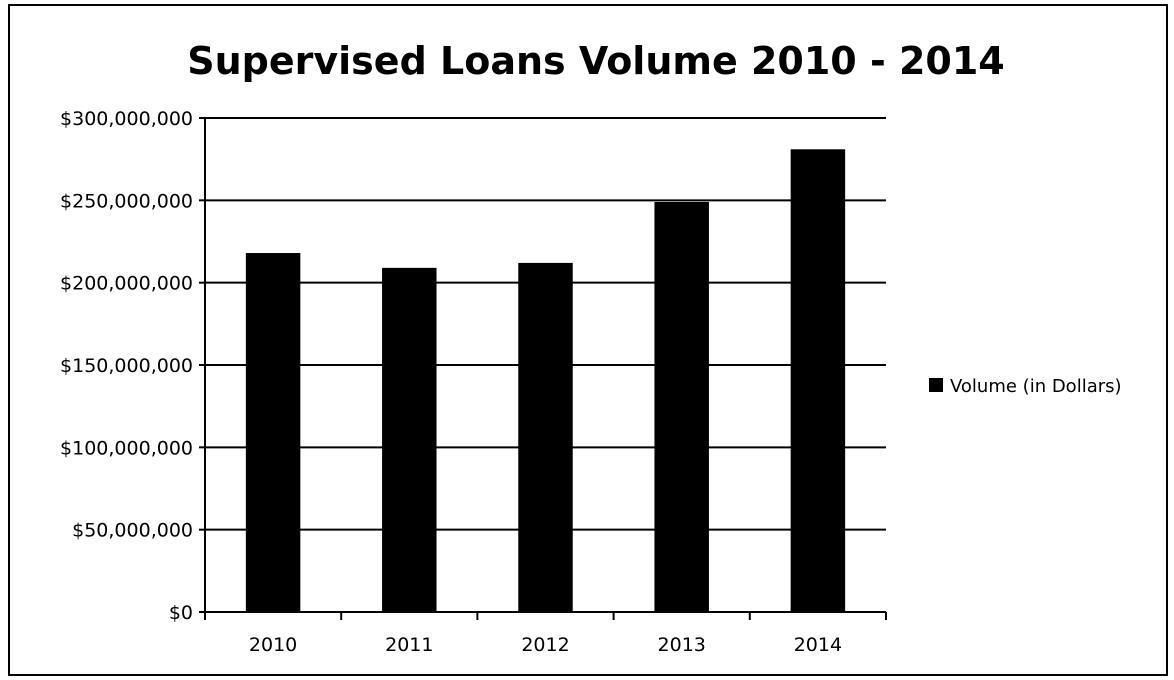 Image resolution: width=1174 pixels, height=680 pixels. Describe the element at coordinates (545, 437) in the screenshot. I see `bar-2012` at that location.